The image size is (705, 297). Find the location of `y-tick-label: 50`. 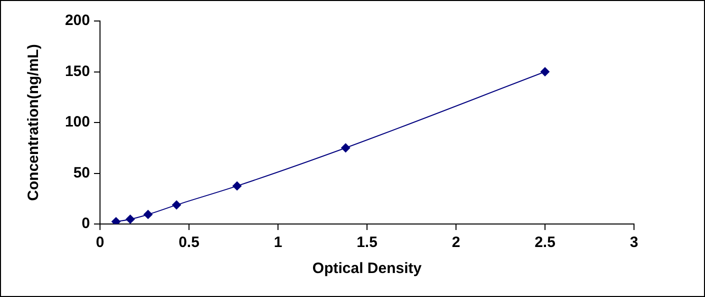

y-tick-label: 50 is located at coordinates (81, 173).